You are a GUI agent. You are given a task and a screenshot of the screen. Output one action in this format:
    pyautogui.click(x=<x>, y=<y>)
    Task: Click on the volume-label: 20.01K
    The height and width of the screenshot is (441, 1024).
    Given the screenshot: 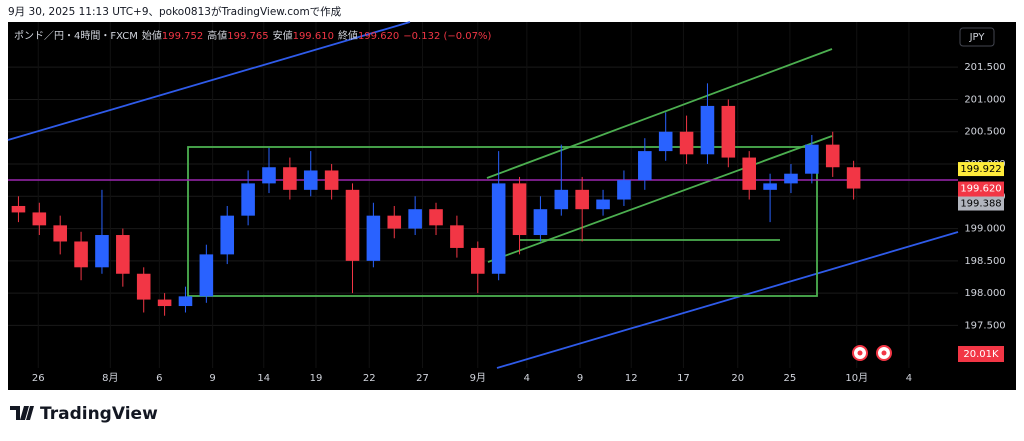 What is the action you would take?
    pyautogui.click(x=981, y=354)
    